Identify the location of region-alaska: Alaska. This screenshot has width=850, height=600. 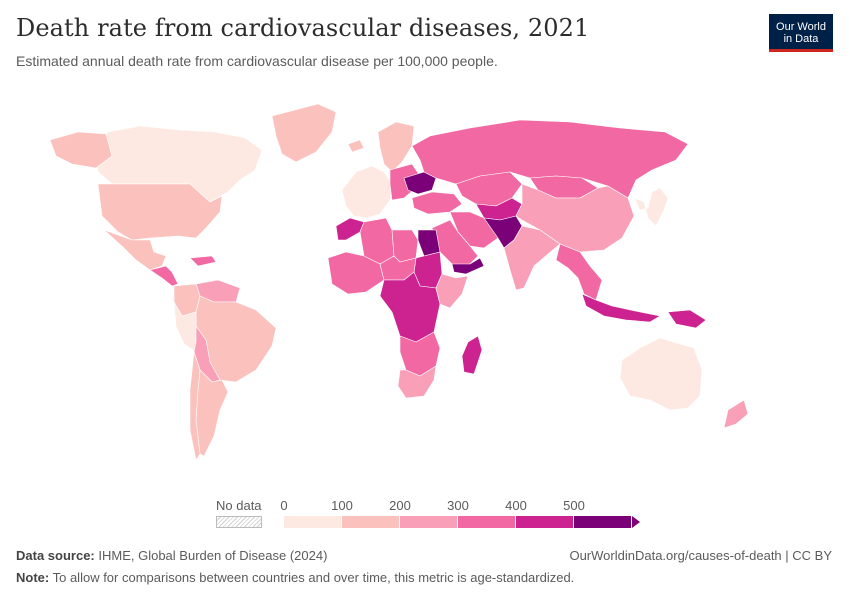
(81, 150).